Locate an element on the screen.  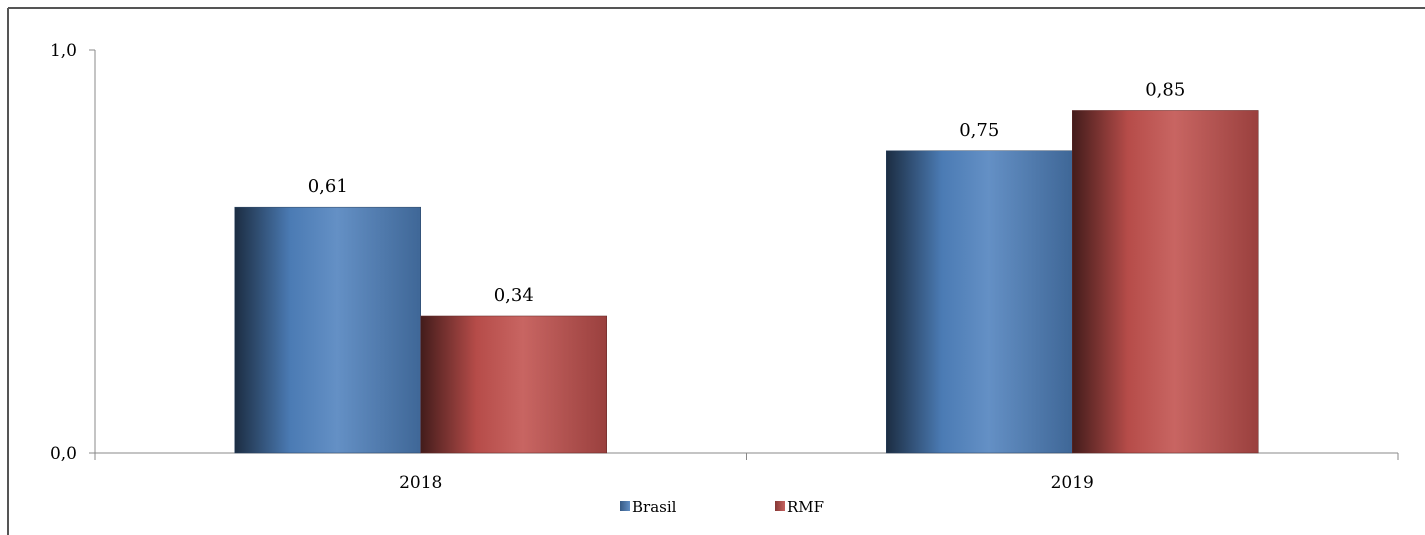
y-tick-label: 0,0 is located at coordinates (63, 454).